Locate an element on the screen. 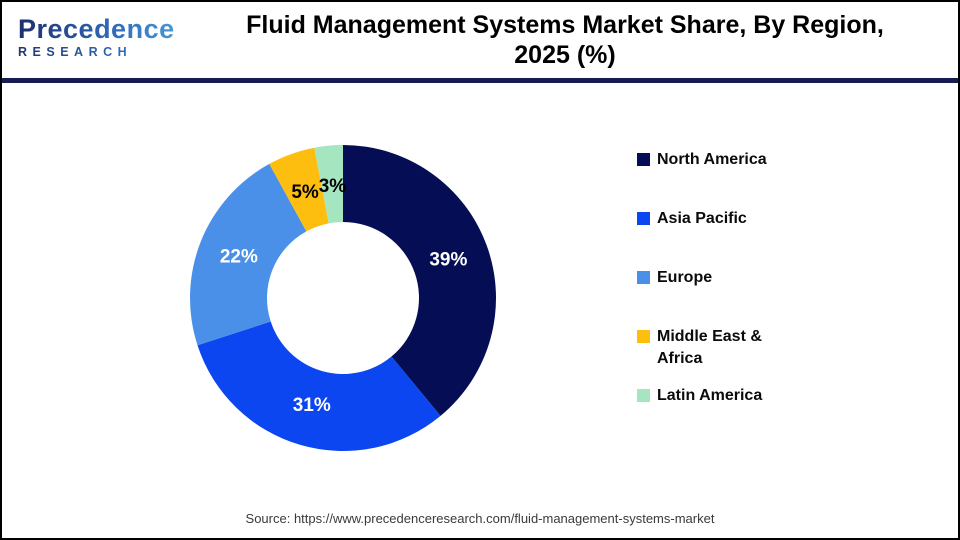  slice-label: 3% is located at coordinates (333, 186).